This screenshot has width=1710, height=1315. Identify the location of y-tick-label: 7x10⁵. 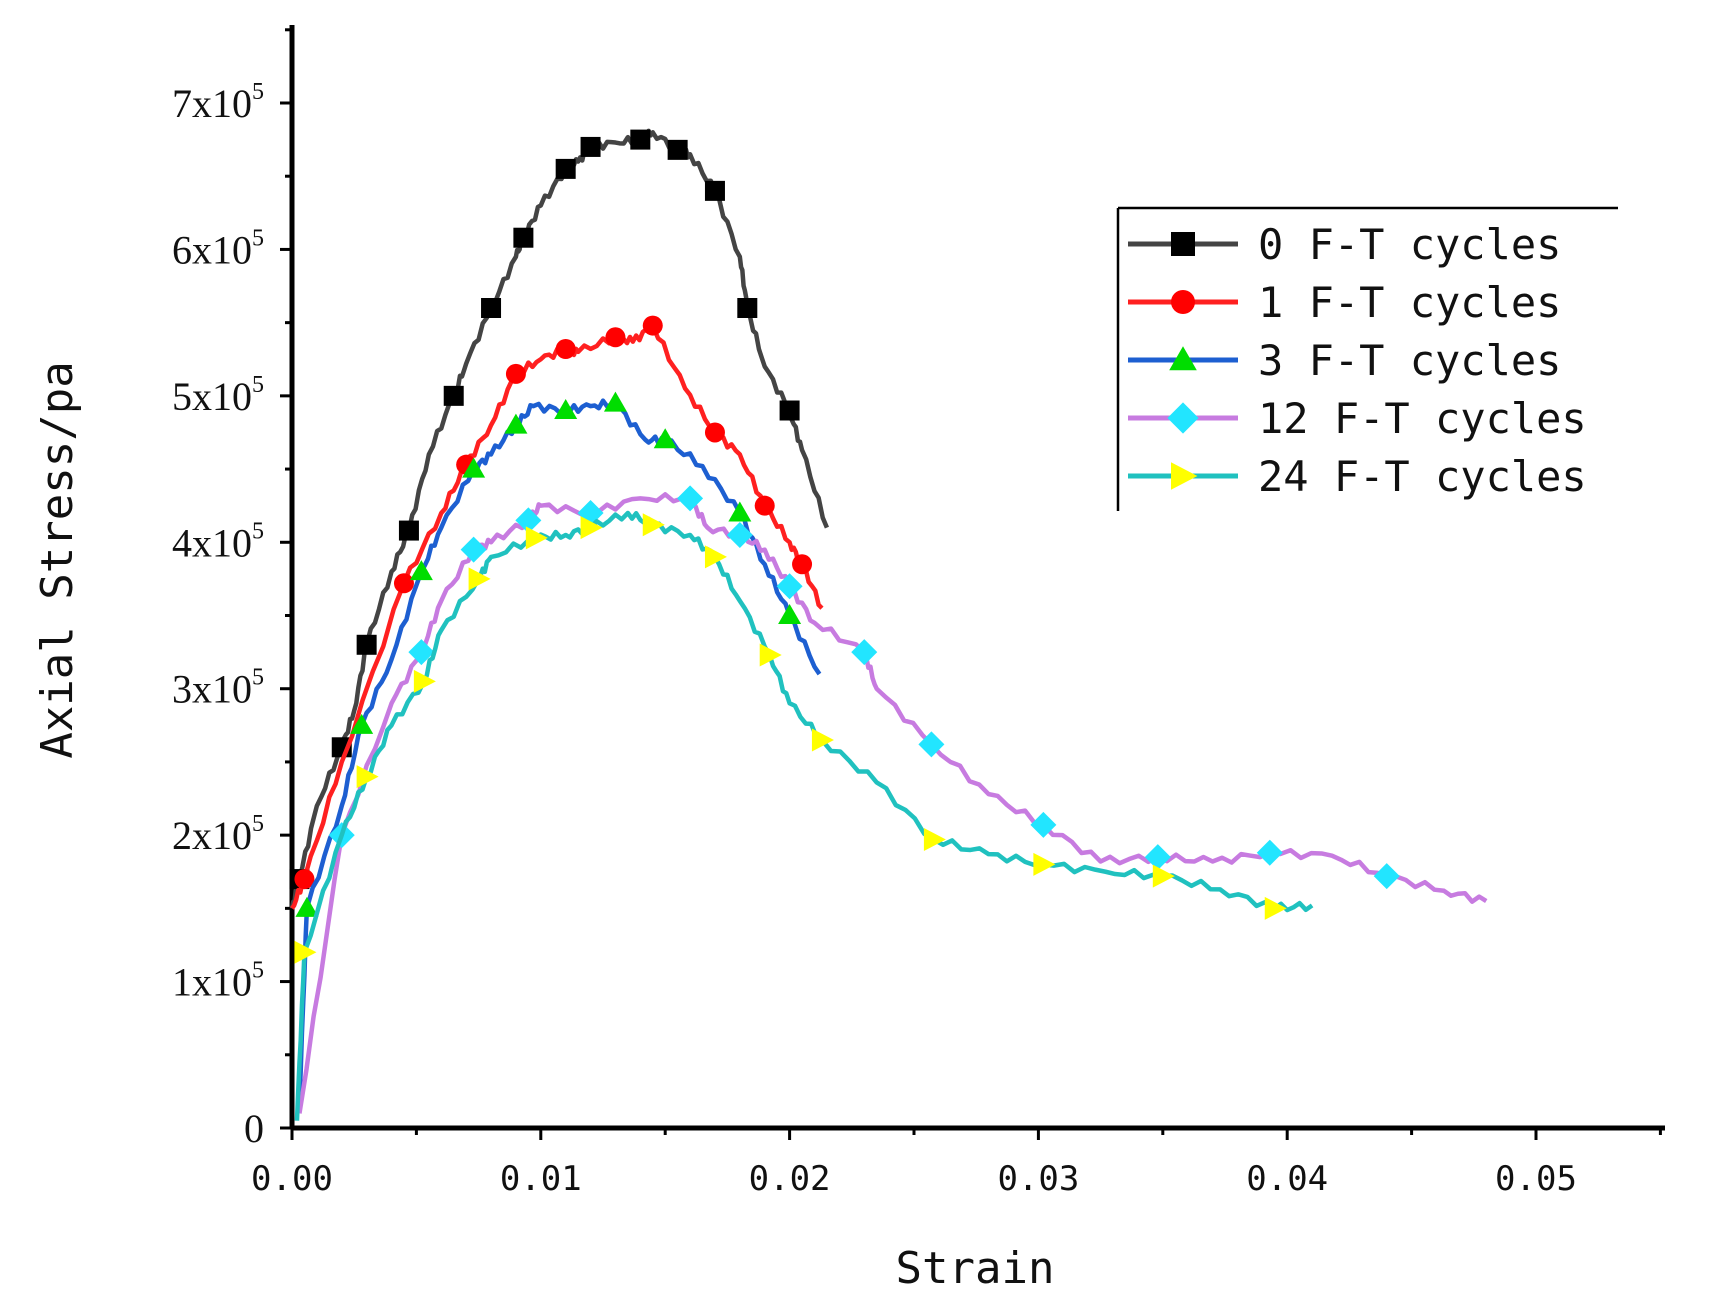
(218, 102).